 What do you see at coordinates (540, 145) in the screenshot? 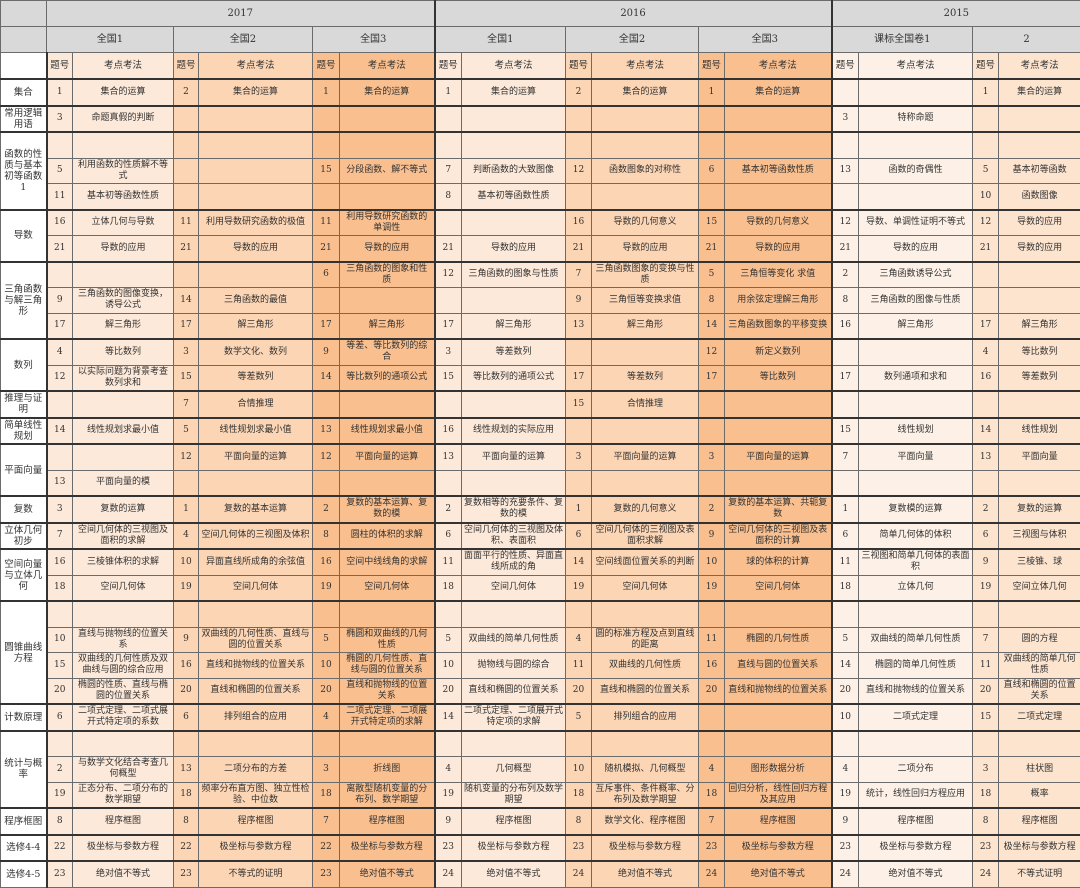
I see `table-row: 函数的性质与基本初等函数1` at bounding box center [540, 145].